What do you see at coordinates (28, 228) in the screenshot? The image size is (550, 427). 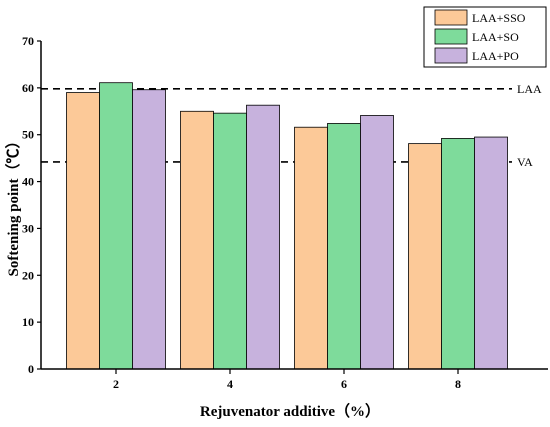 I see `y-tick-label: 30` at bounding box center [28, 228].